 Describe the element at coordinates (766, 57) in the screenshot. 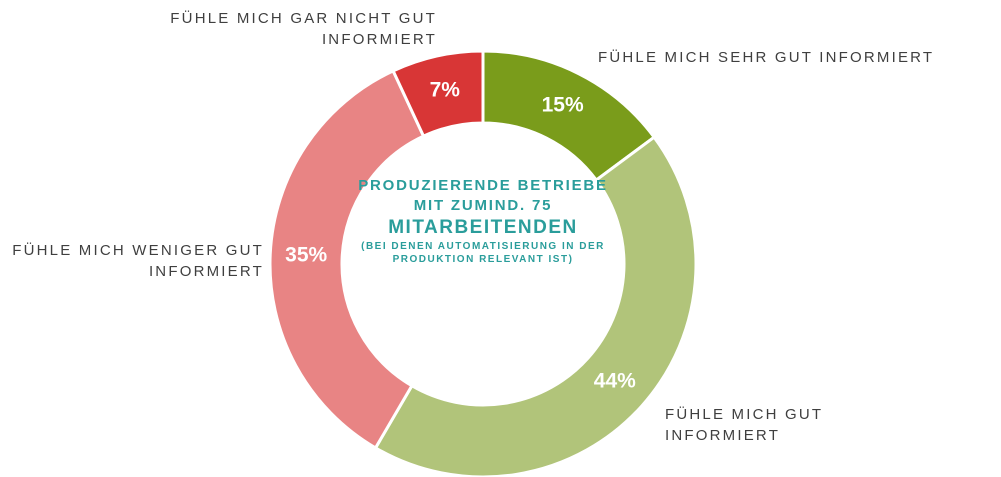

I see `category-label: FÜHLE MICH SEHR GUT INFORMIERT` at that location.